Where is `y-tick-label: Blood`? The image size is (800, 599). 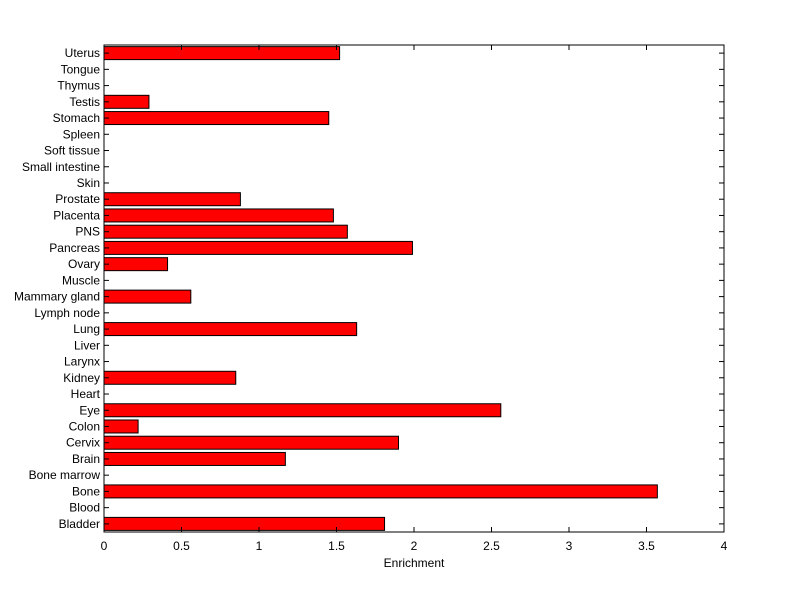 y-tick-label: Blood is located at coordinates (84, 508).